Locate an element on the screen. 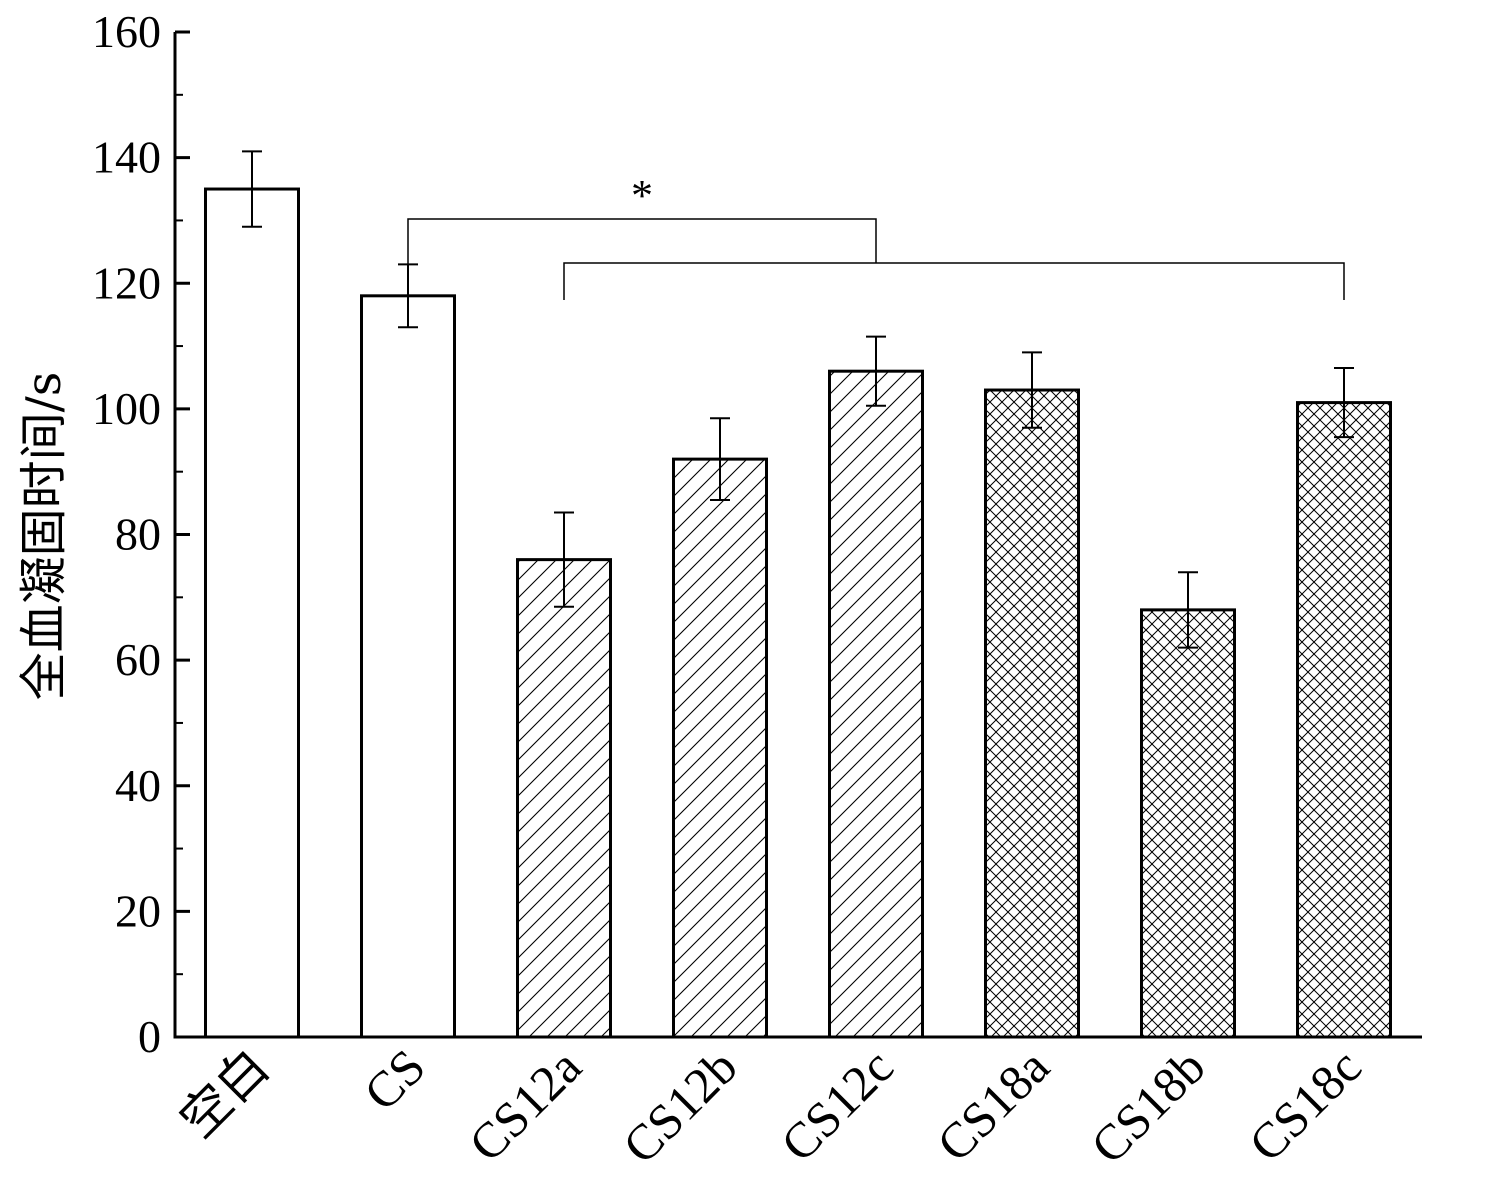 The image size is (1487, 1182). x-tick-label-CS12b: CS12b is located at coordinates (680, 1106).